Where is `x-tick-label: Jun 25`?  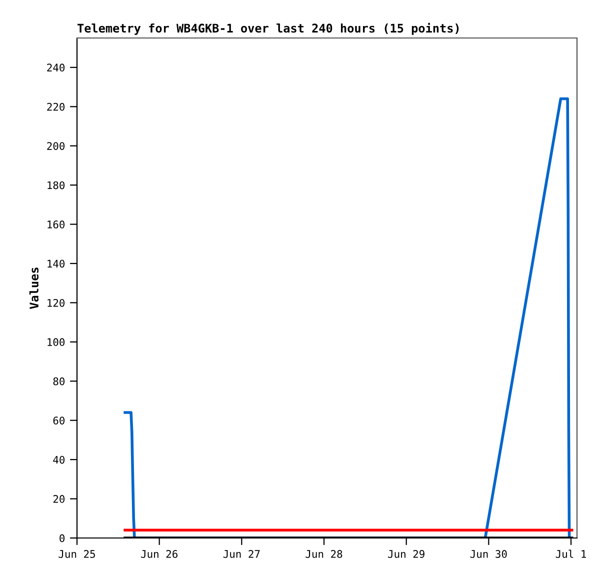
x-tick-label: Jun 25 is located at coordinates (76, 554).